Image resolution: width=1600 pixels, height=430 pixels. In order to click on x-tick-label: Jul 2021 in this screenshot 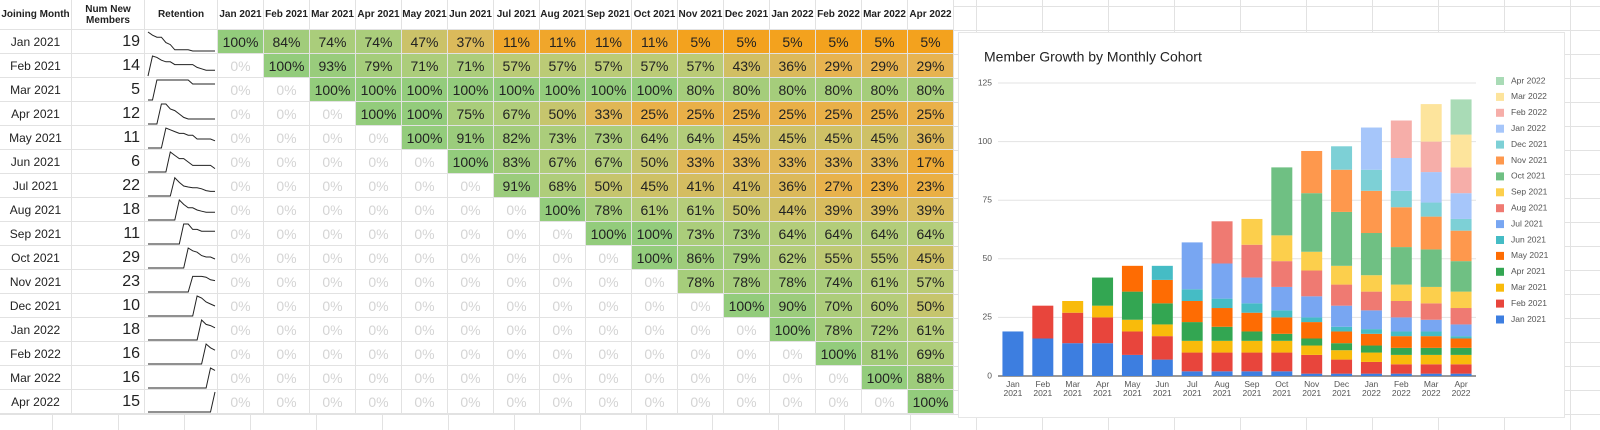, I will do `click(1192, 388)`.